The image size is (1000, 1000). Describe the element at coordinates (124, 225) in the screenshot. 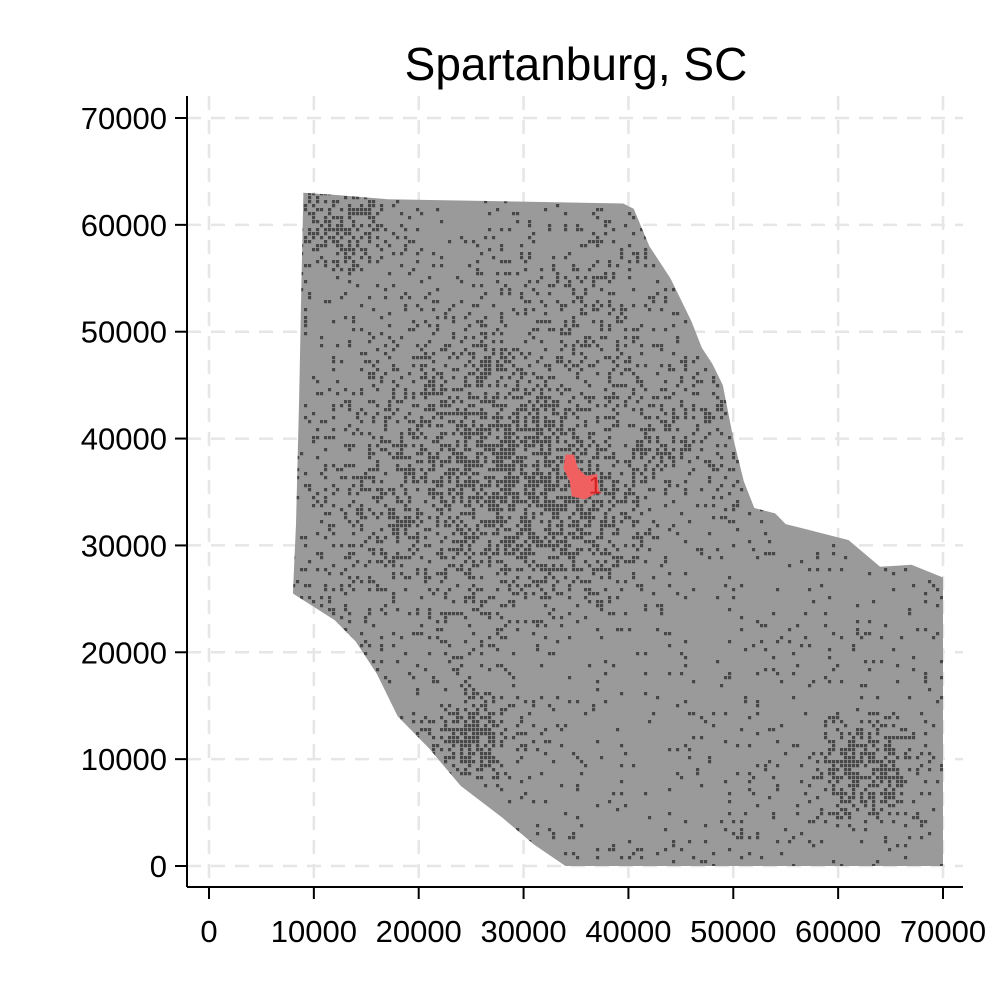

I see `y-tick-label-6: 60000` at that location.